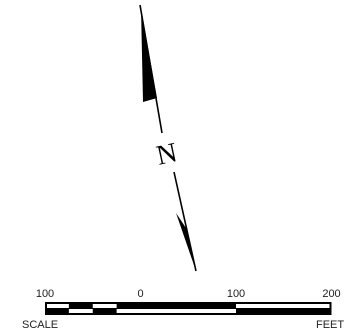 This screenshot has height=333, width=359. What do you see at coordinates (140, 294) in the screenshot?
I see `scale-tick-label: 0` at bounding box center [140, 294].